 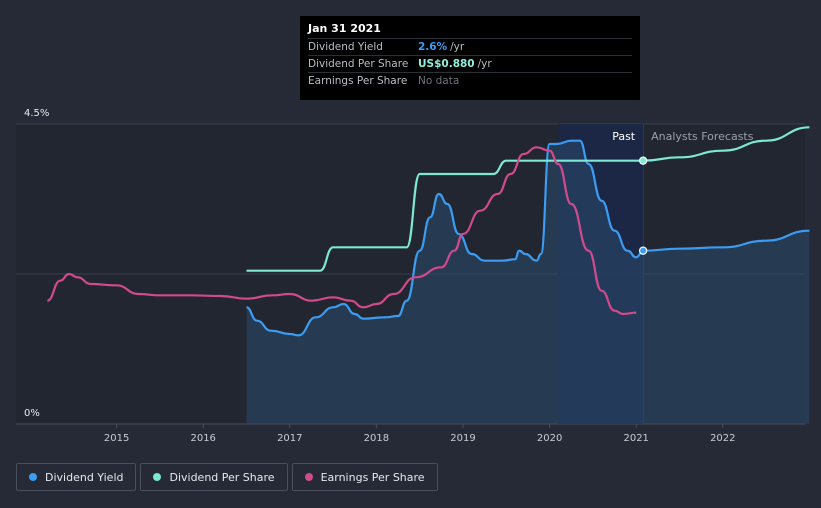 What do you see at coordinates (462, 438) in the screenshot?
I see `x-tick-label: 2019` at bounding box center [462, 438].